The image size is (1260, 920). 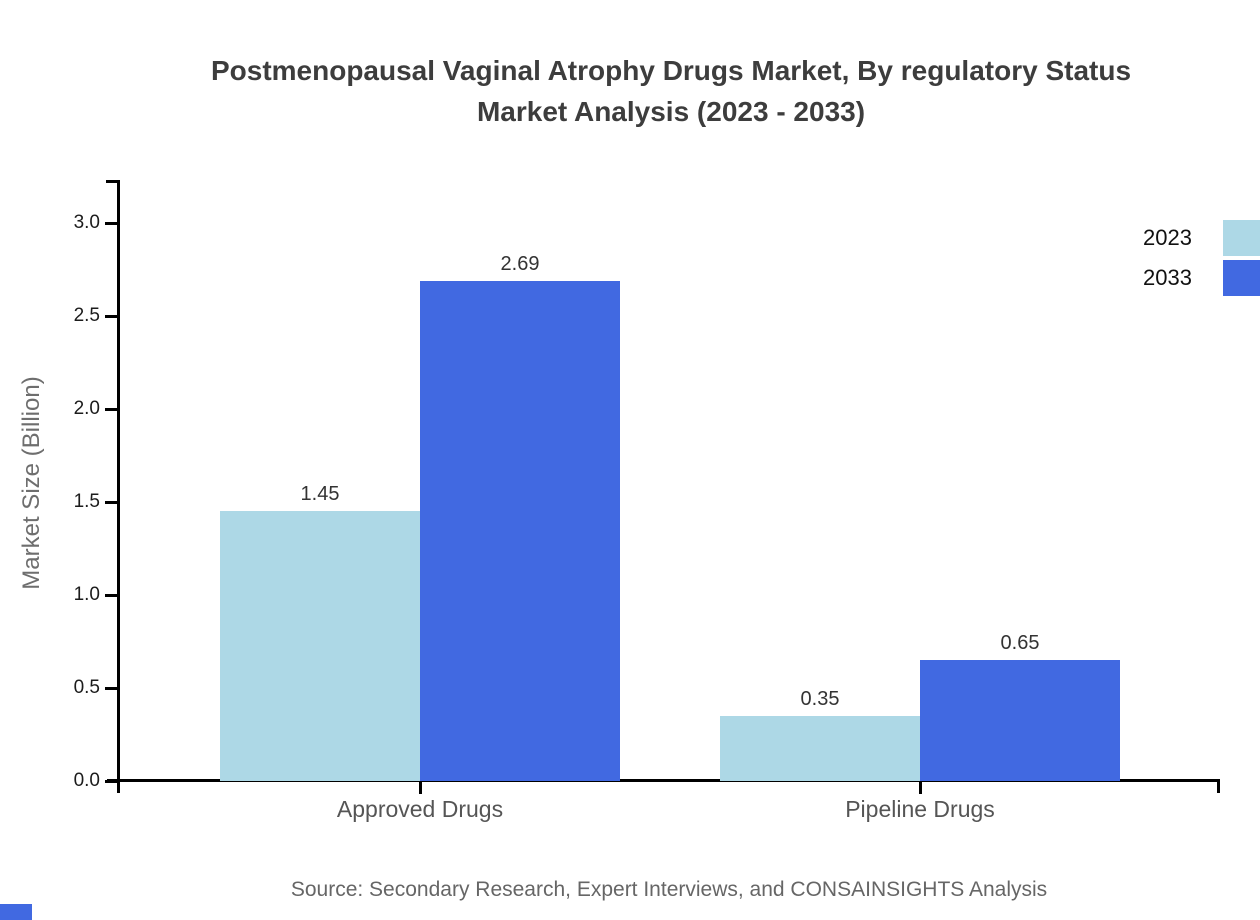 I want to click on legend-label: 2033, so click(x=1167, y=277).